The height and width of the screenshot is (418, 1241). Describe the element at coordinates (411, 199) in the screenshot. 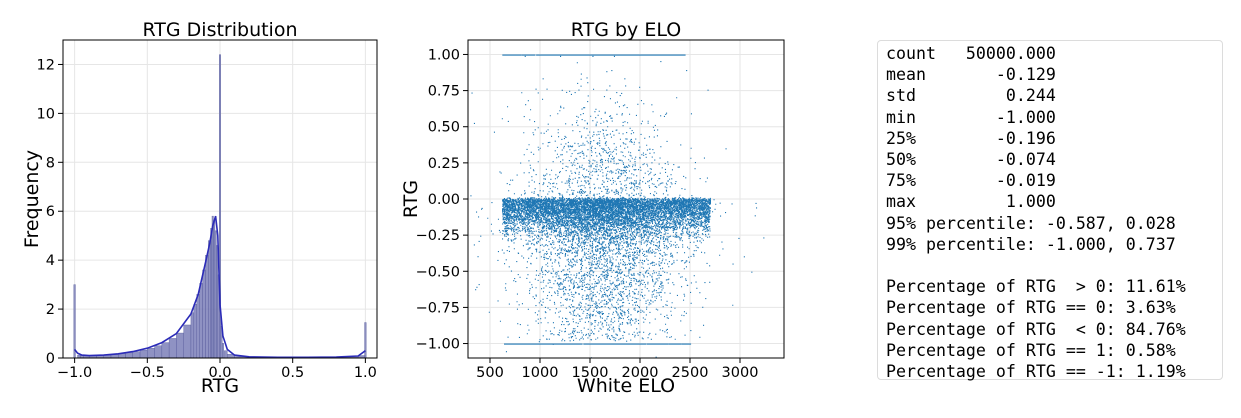

I see `chart2-y-label: RTG` at that location.